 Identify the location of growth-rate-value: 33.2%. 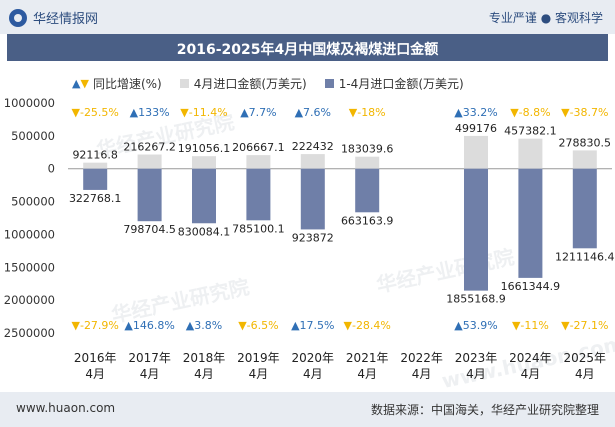
(480, 112).